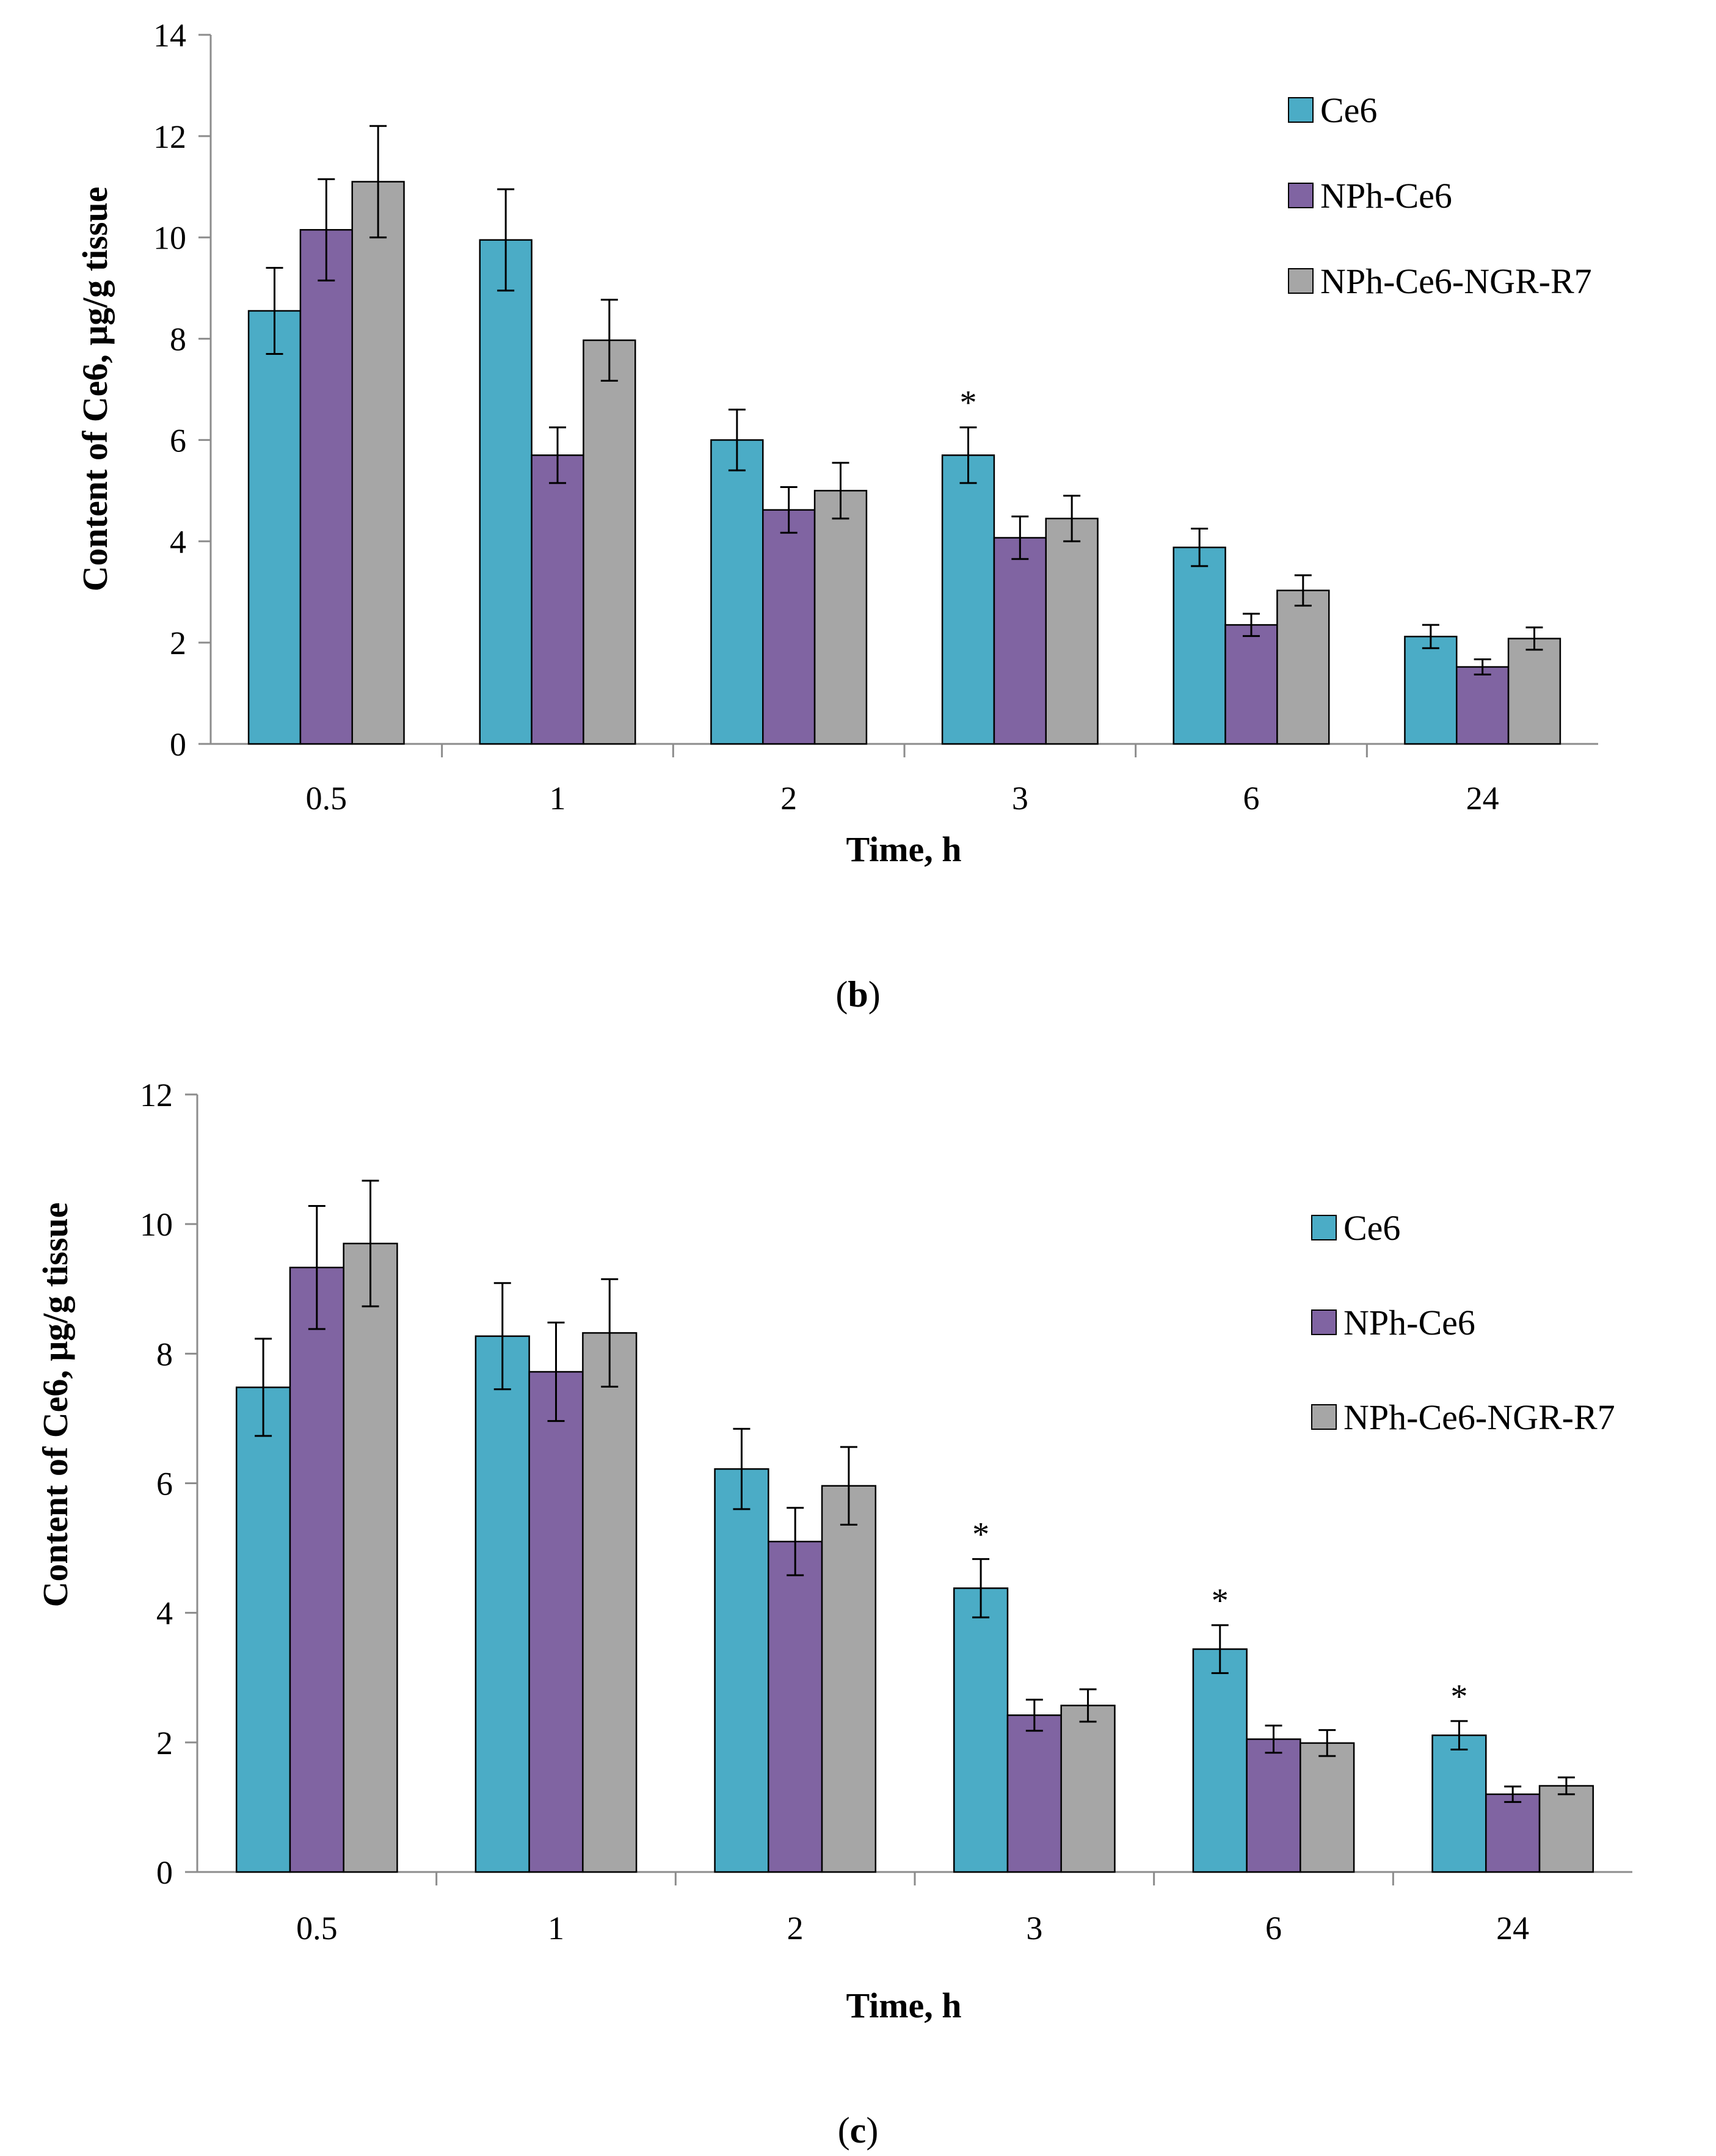 The height and width of the screenshot is (2156, 1716). Describe the element at coordinates (165, 1872) in the screenshot. I see `y-tick-label: 0` at that location.